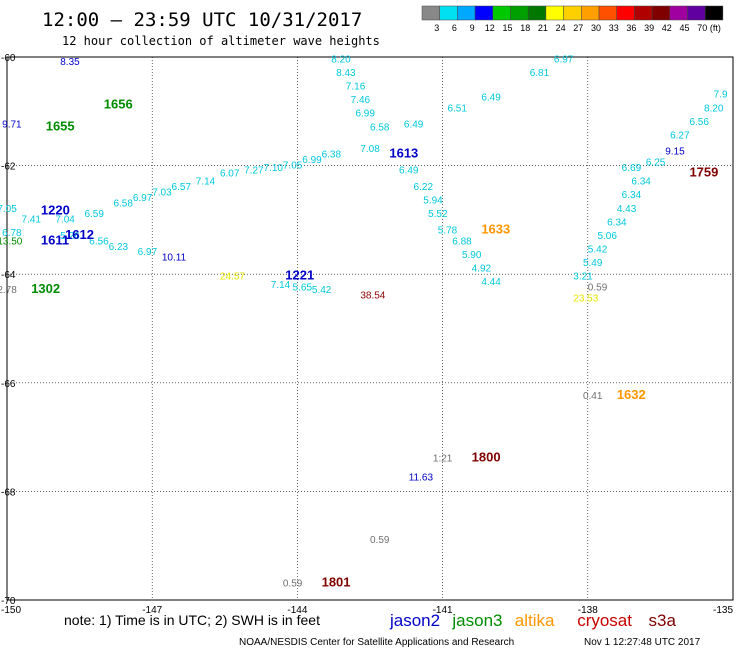 This screenshot has height=650, width=740. I want to click on wave-height-value: 7.27, so click(254, 171).